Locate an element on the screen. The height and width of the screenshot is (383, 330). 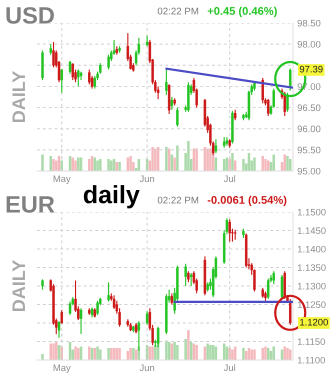
y-tick-label: 1.1100 is located at coordinates (311, 360).